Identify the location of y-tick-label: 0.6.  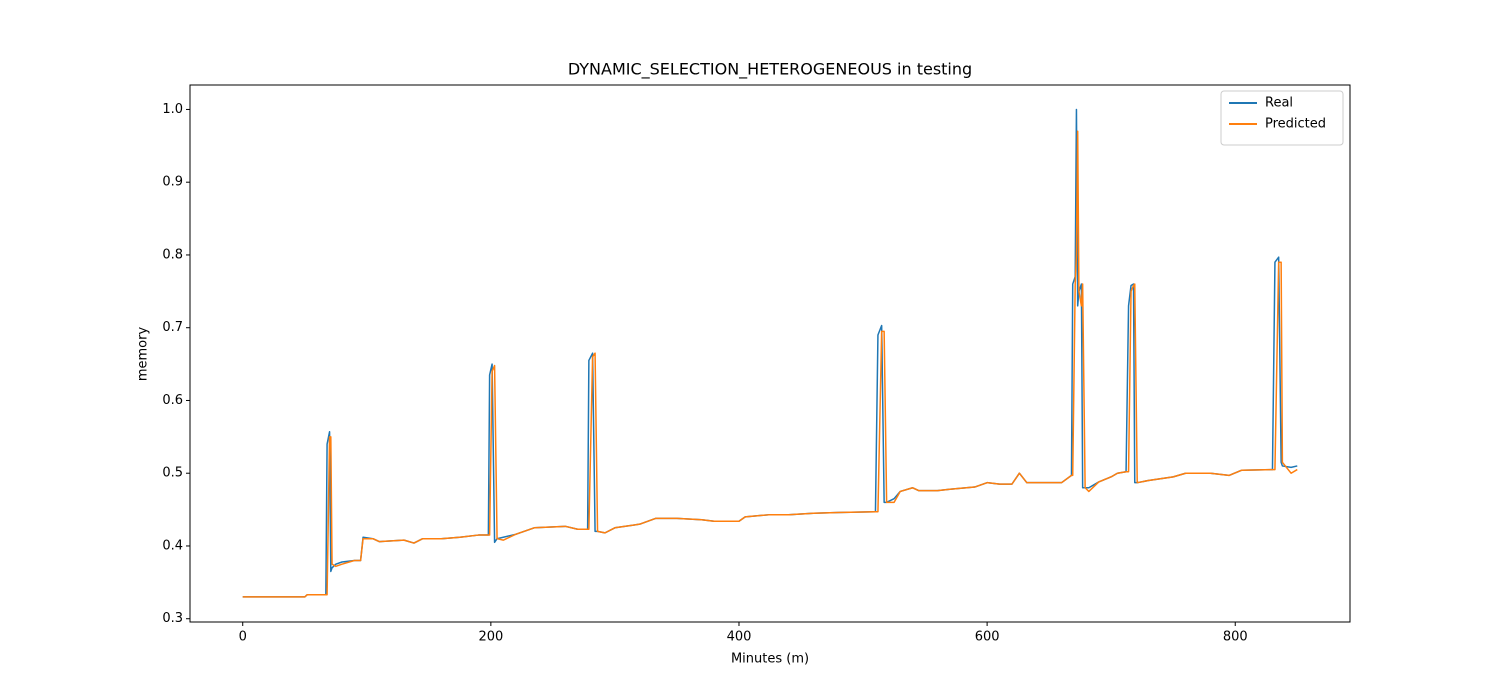
(172, 400).